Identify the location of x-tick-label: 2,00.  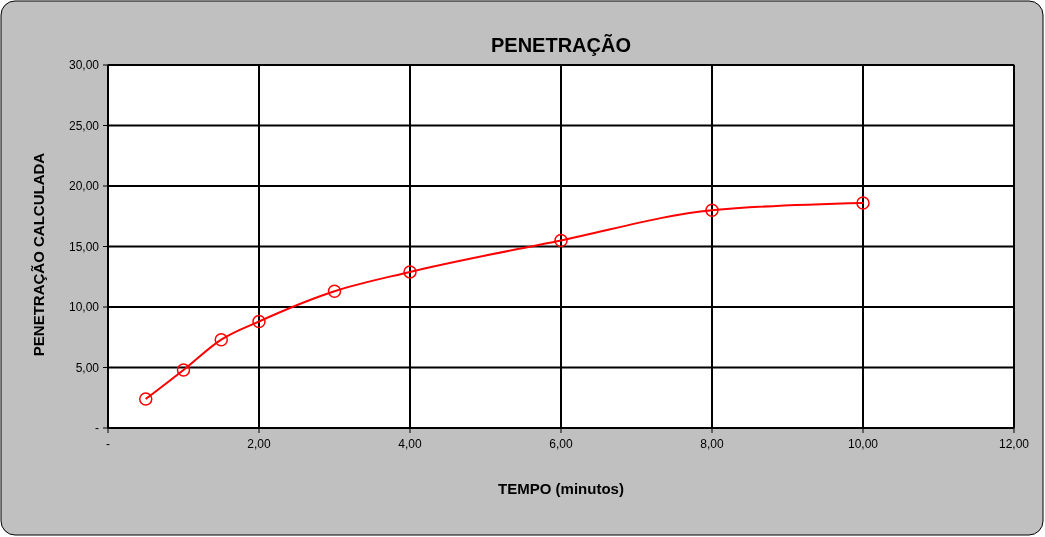
(259, 444).